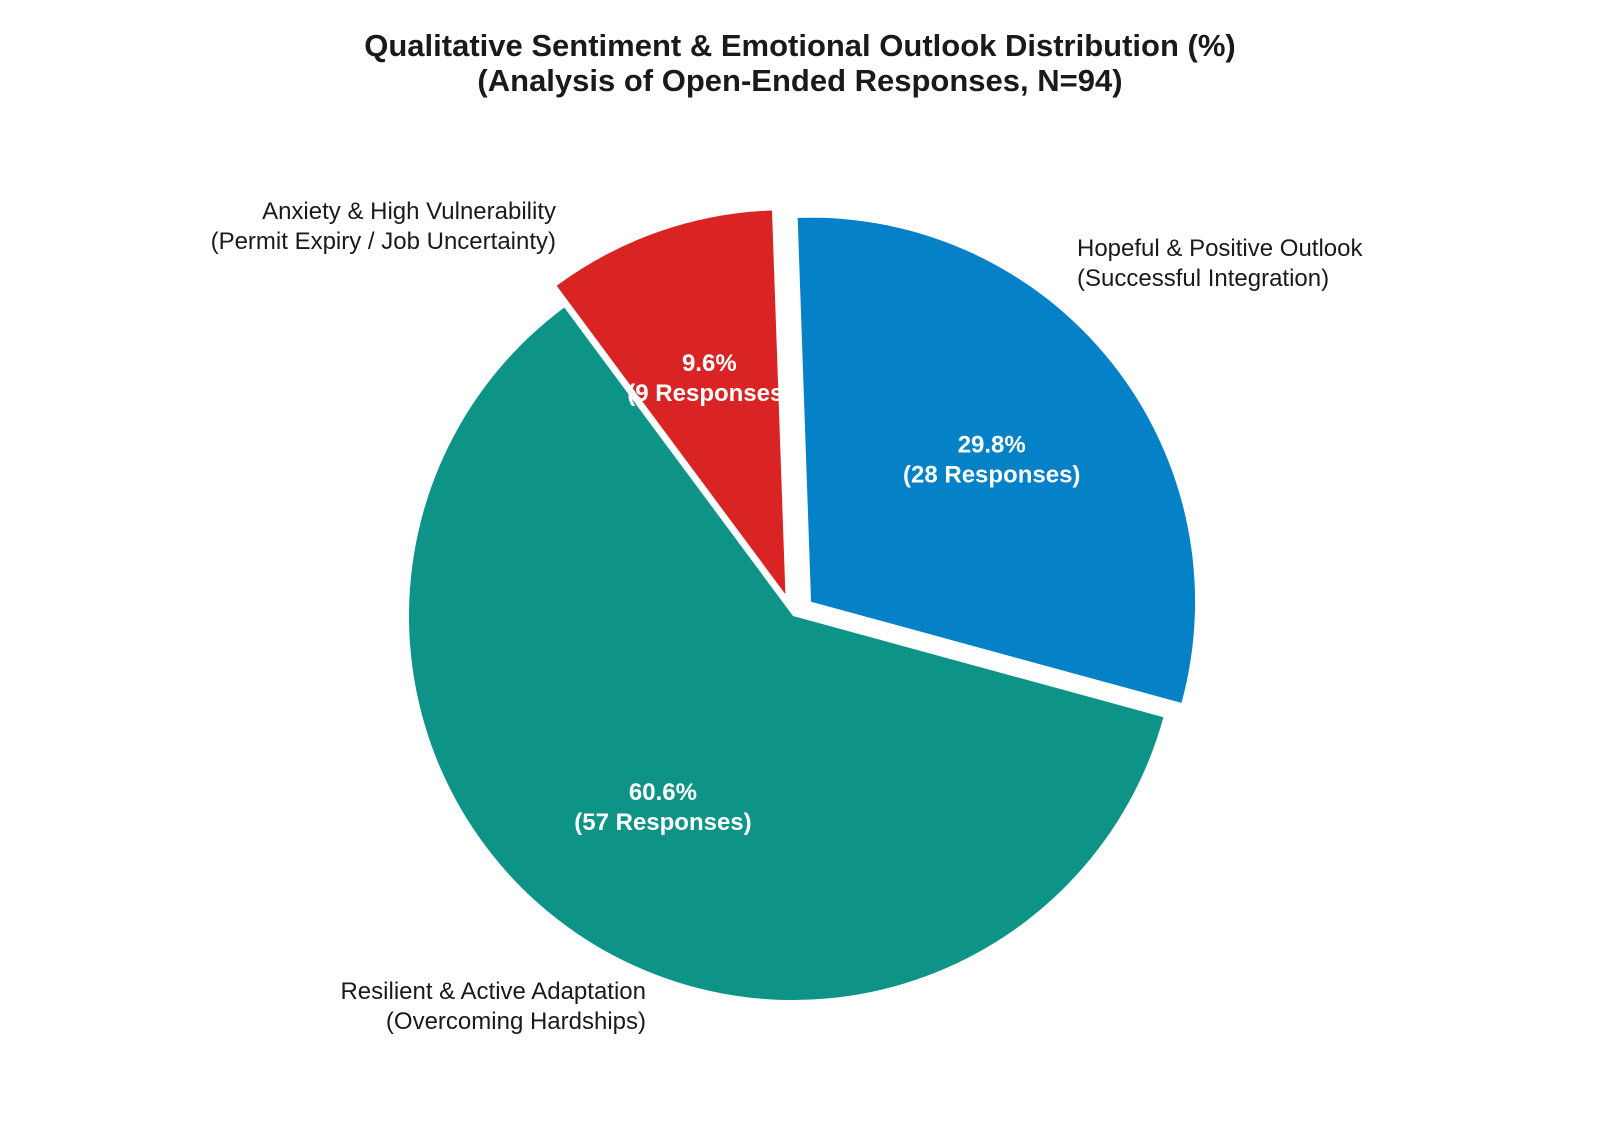 The width and height of the screenshot is (1600, 1129). Describe the element at coordinates (516, 1021) in the screenshot. I see `slice-category-sublabel: (Overcoming Hardships)` at that location.